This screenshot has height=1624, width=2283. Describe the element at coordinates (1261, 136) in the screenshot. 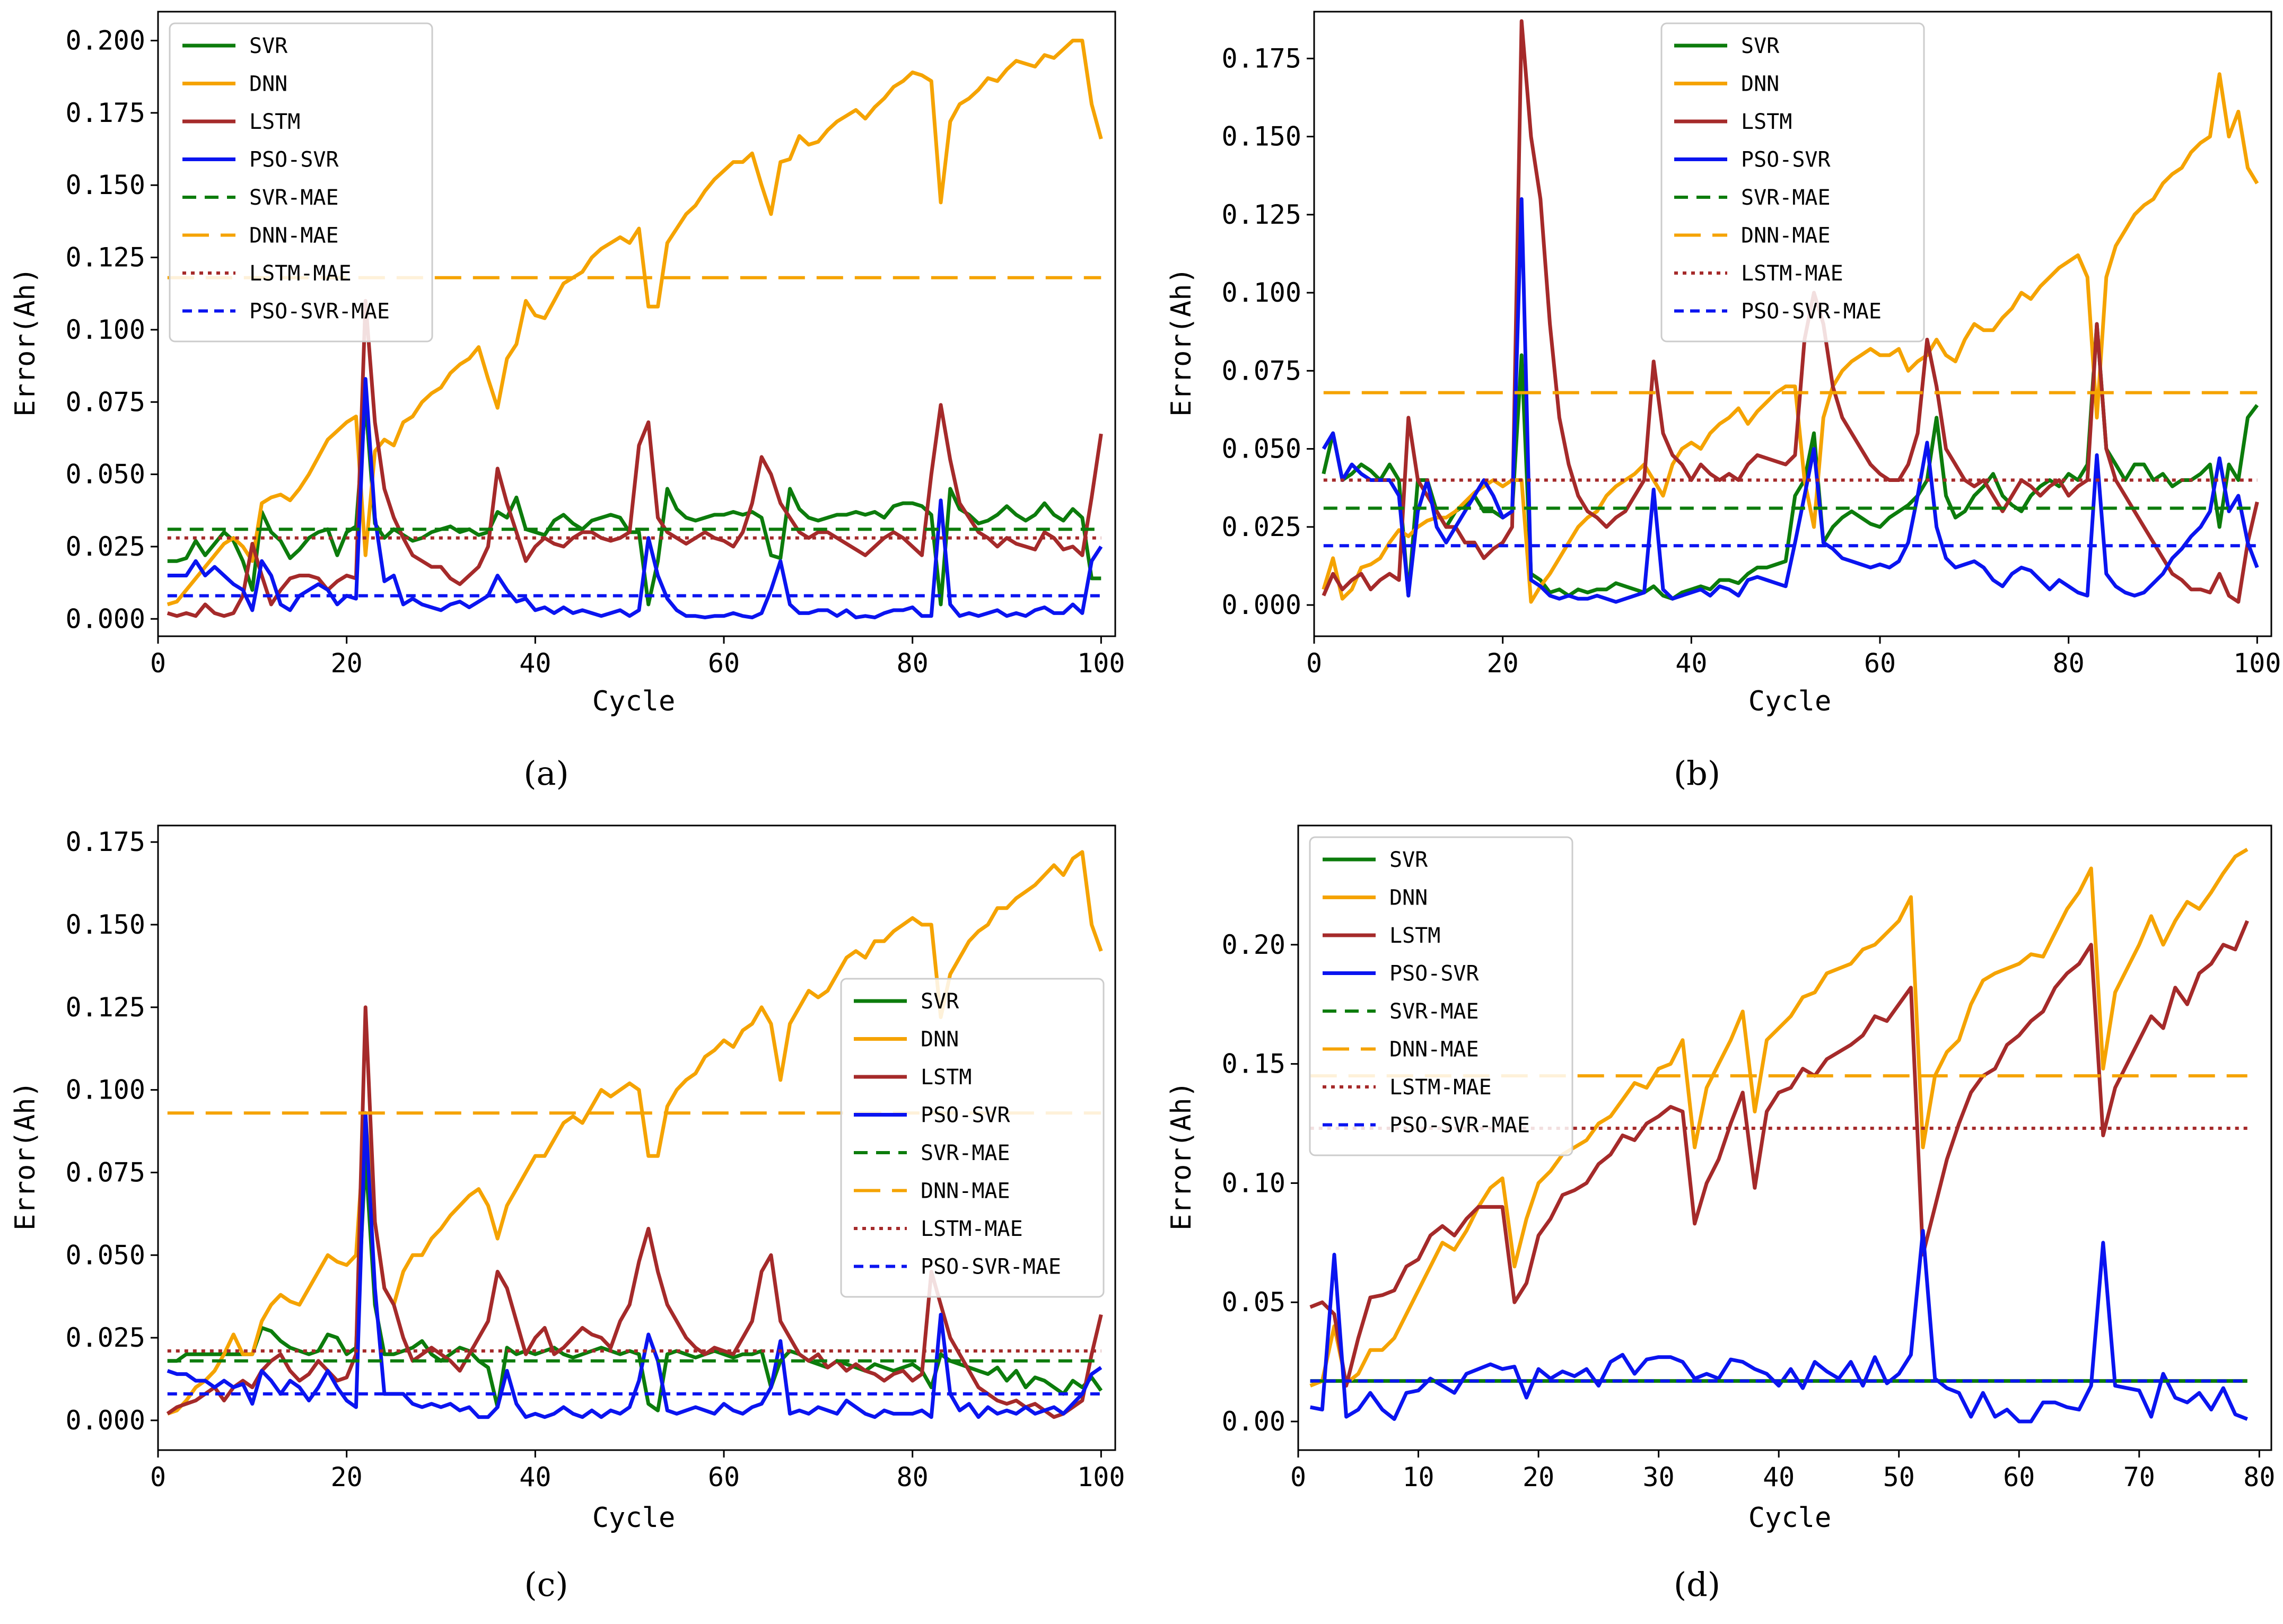

I see `y-tick-label-b: 0.150` at that location.